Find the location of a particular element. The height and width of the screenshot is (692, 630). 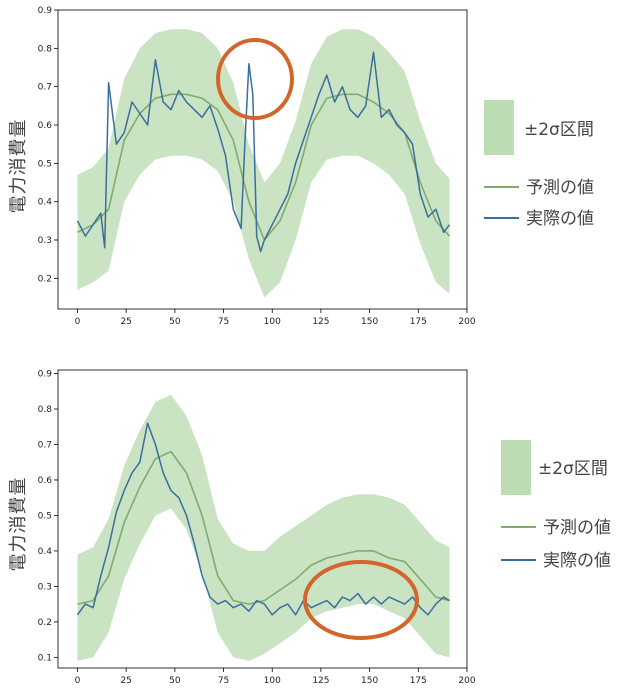

predicted-line is located at coordinates (263, 527).